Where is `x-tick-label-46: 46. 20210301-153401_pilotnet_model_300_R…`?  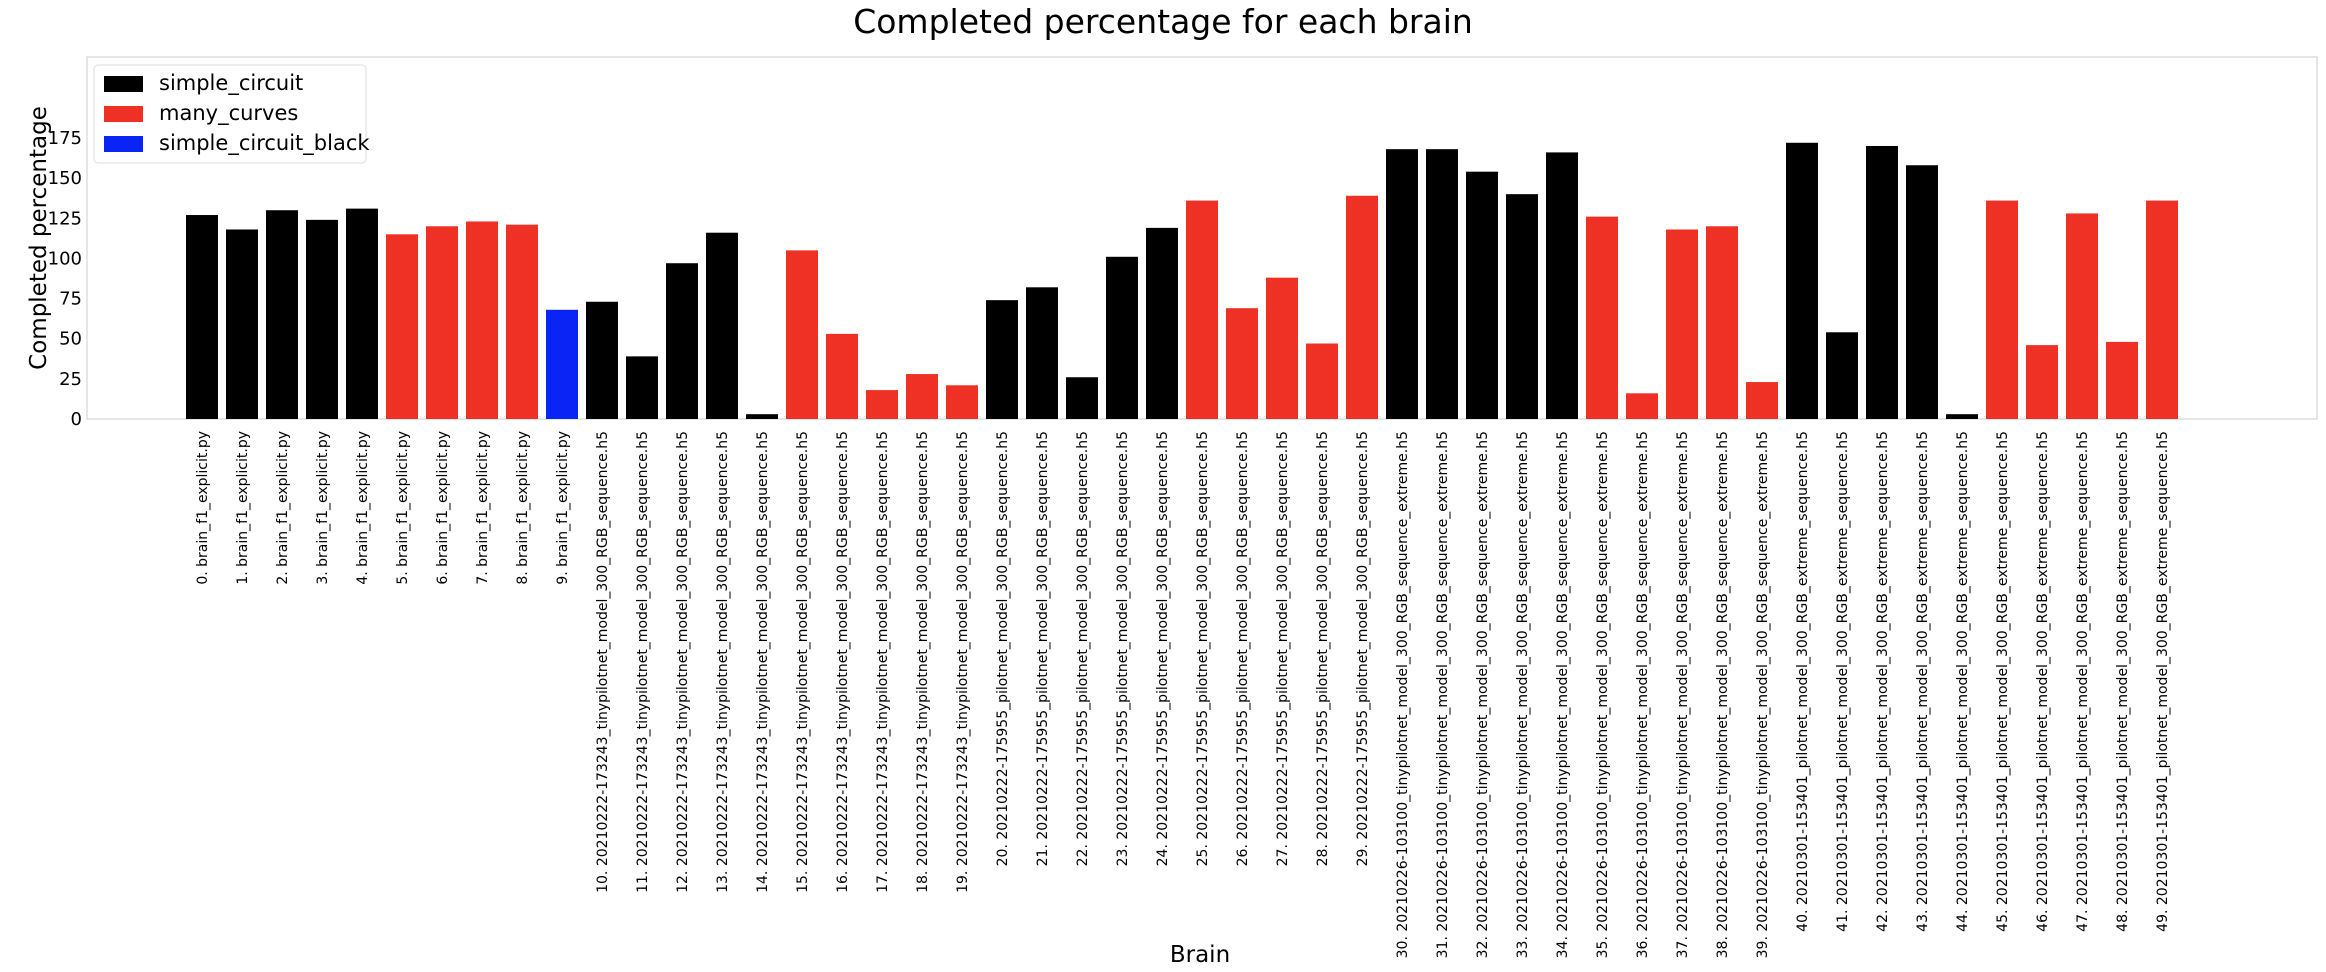 x-tick-label-46: 46. 20210301-153401_pilotnet_model_300_R… is located at coordinates (2043, 681).